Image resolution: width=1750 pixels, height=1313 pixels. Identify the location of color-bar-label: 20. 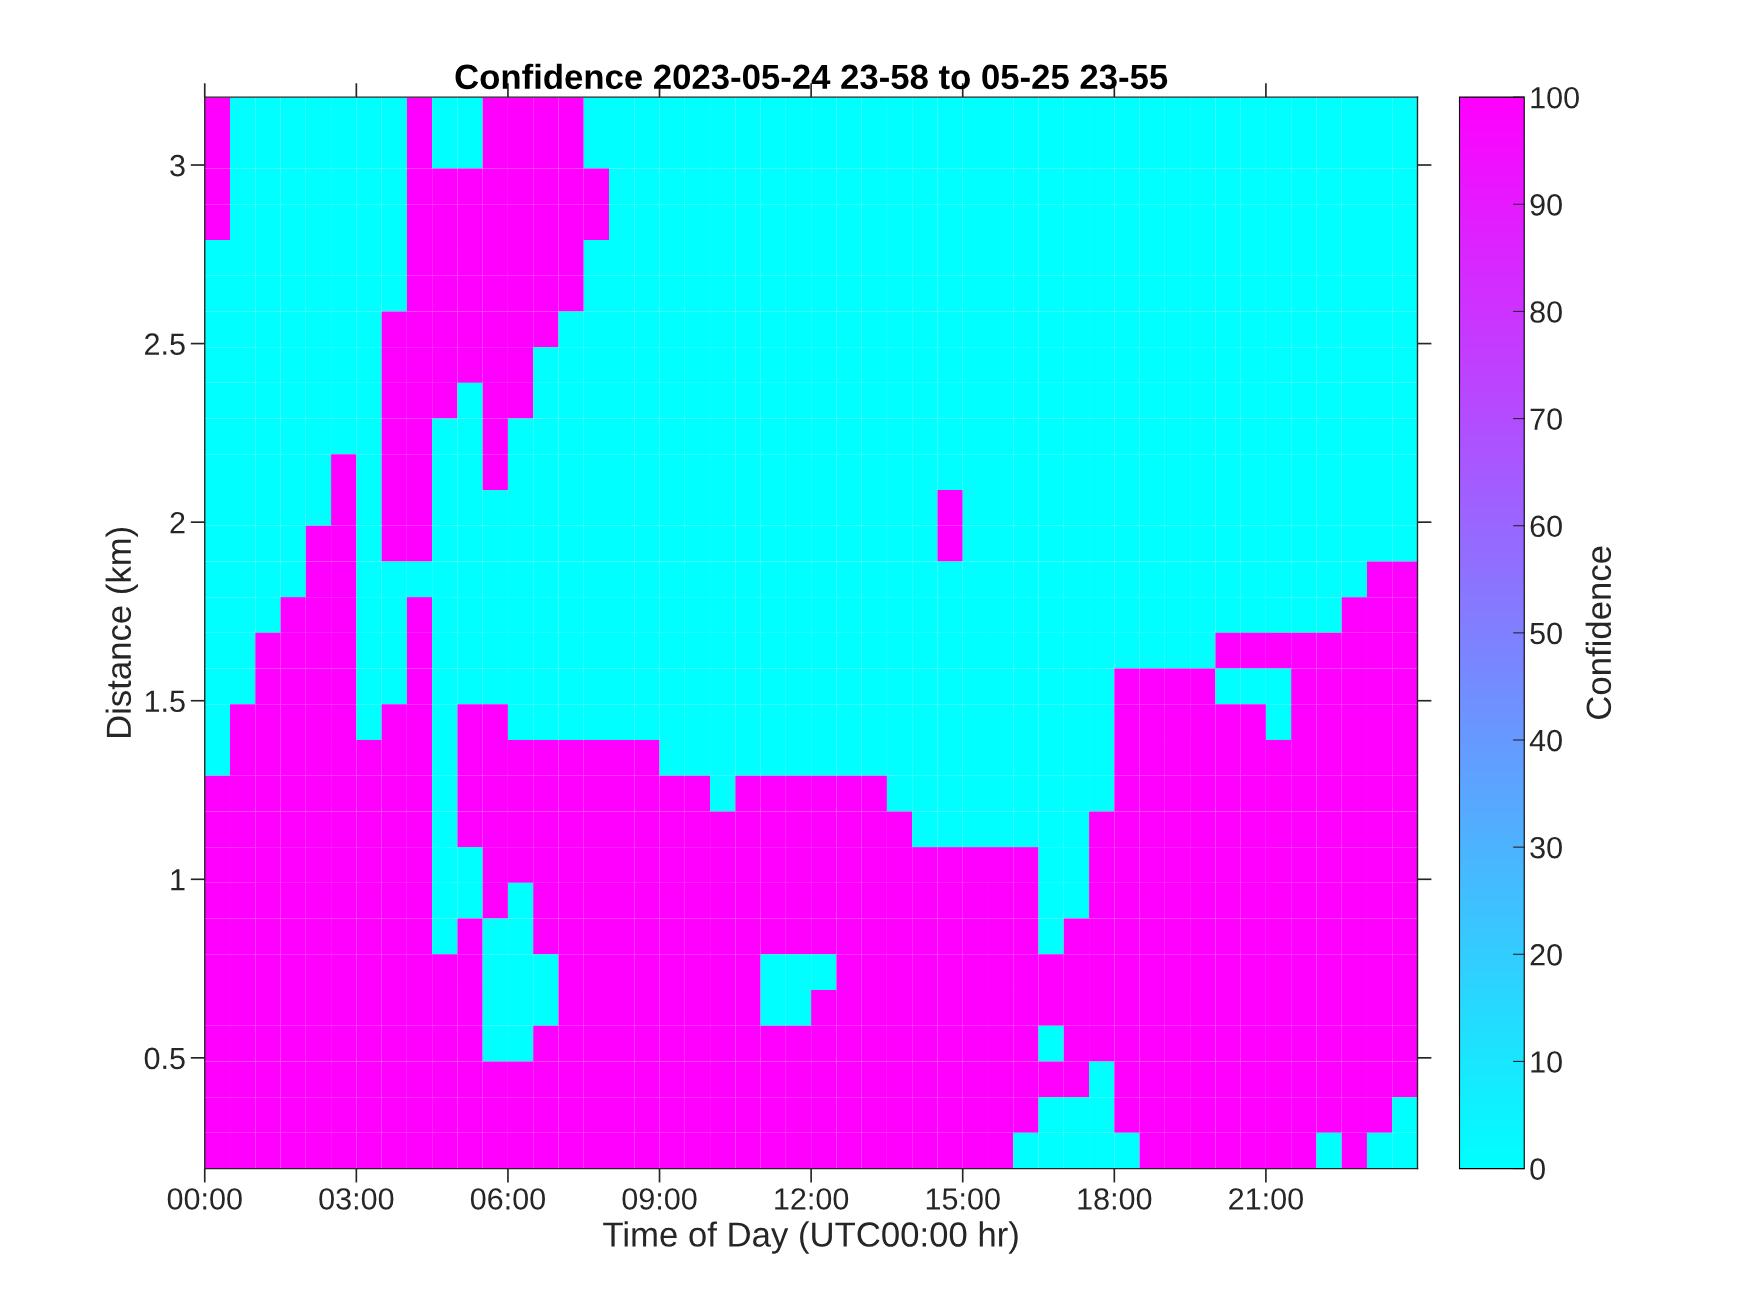
(1546, 955).